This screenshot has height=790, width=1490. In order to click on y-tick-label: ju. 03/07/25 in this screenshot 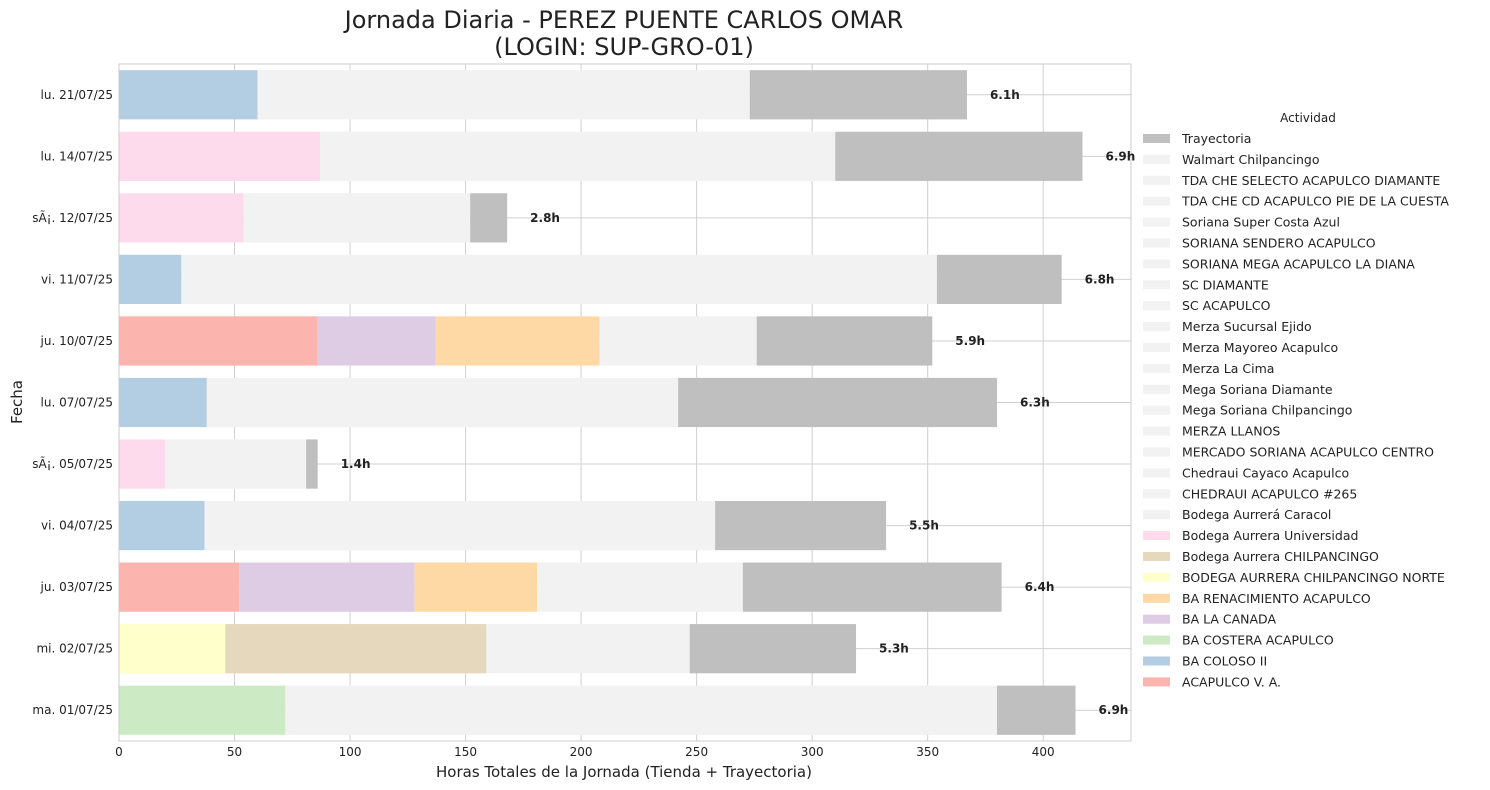, I will do `click(76, 587)`.